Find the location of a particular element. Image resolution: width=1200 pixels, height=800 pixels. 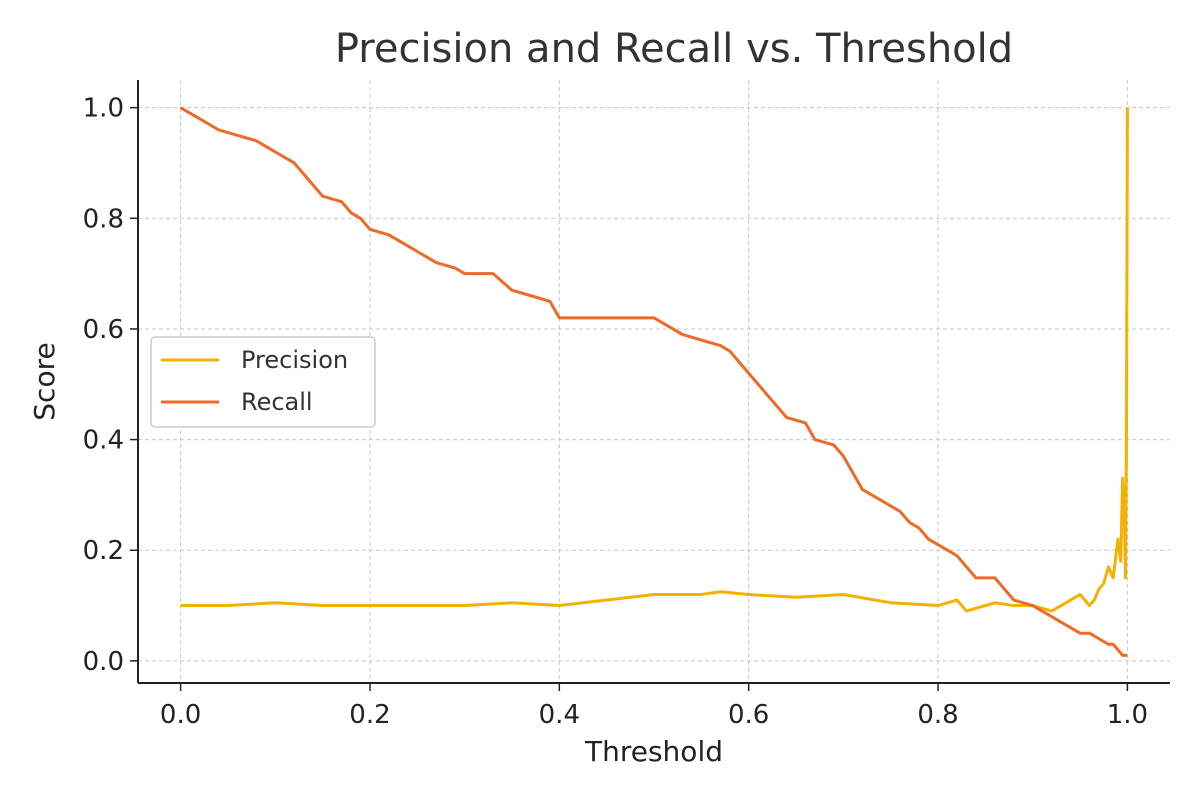

x-tick-label: 1.0 is located at coordinates (1127, 715).